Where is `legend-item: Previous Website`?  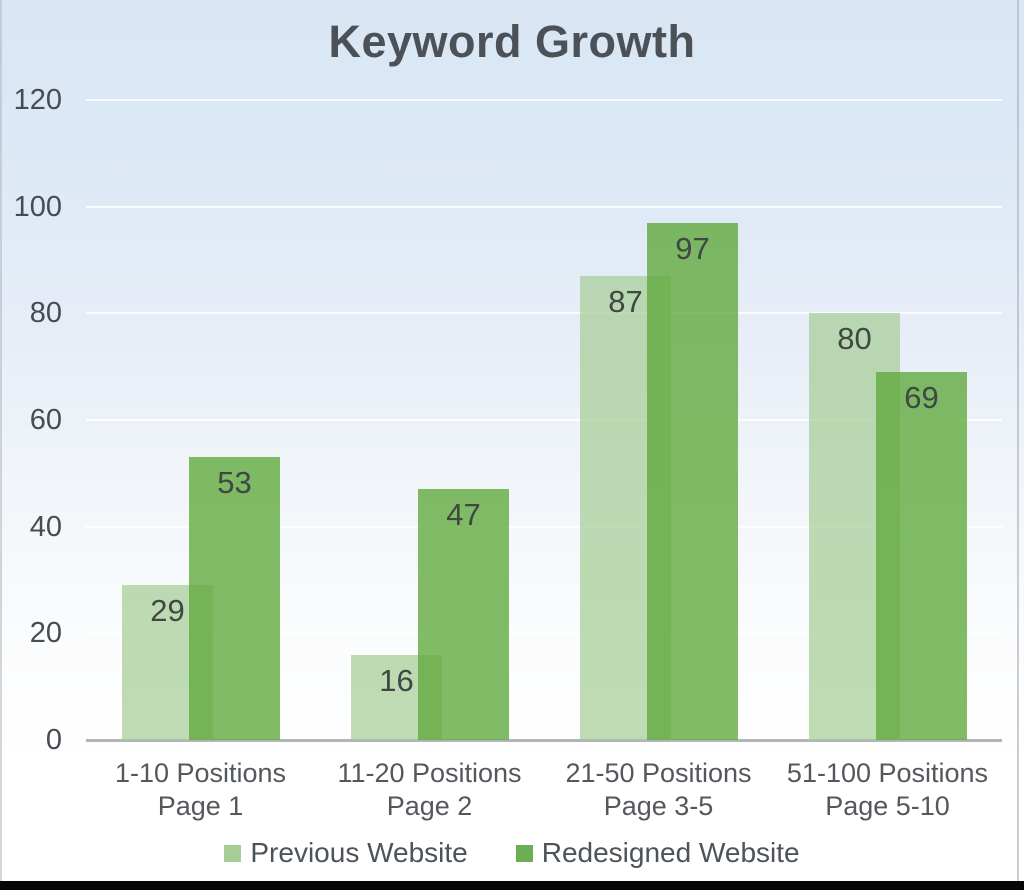
legend-item: Previous Website is located at coordinates (346, 853).